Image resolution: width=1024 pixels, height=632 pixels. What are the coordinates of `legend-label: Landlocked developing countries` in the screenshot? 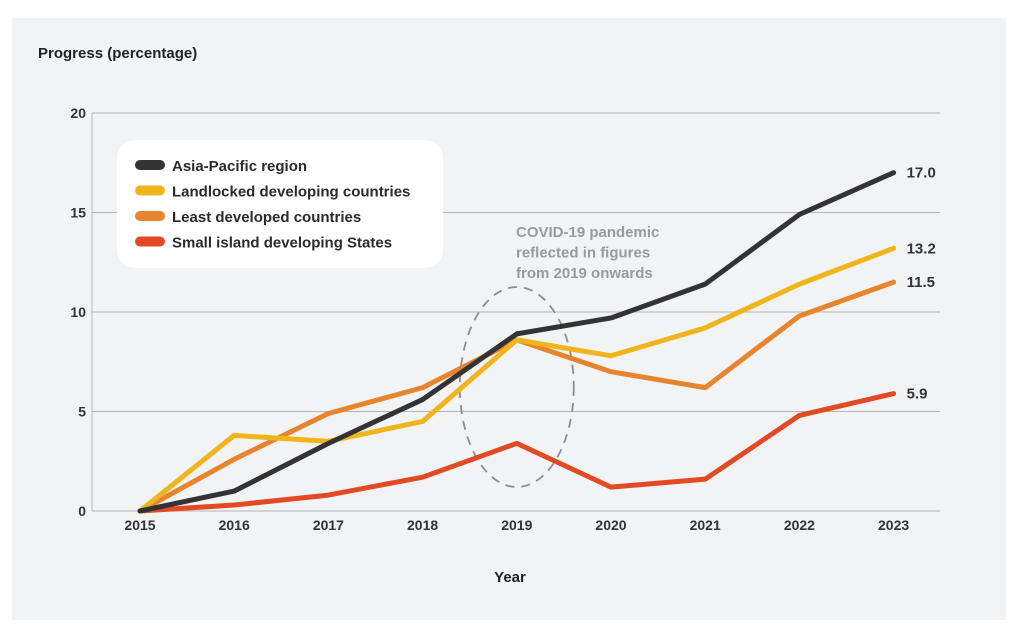 It's located at (291, 192).